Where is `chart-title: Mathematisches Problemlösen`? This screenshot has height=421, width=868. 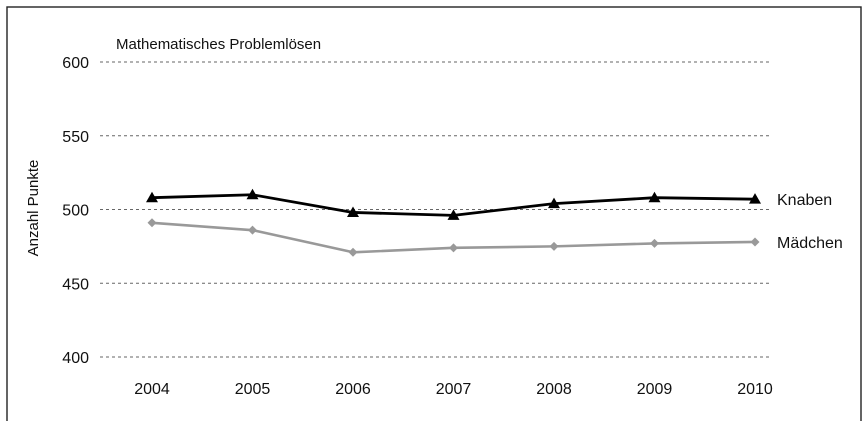 chart-title: Mathematisches Problemlösen is located at coordinates (218, 44).